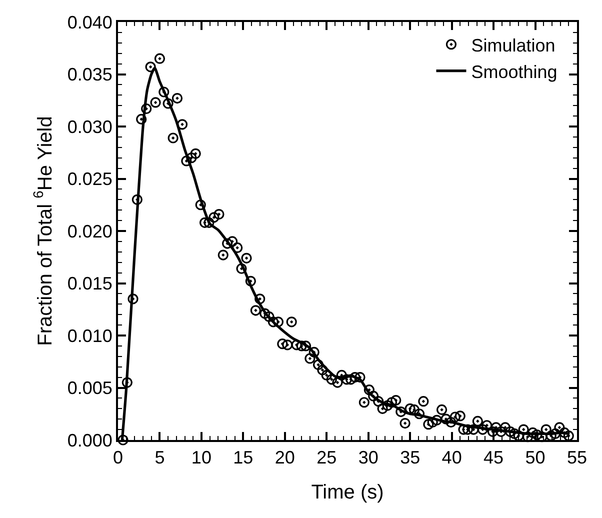 This screenshot has width=602, height=518. What do you see at coordinates (89, 22) in the screenshot?
I see `y-tick-label: 0.040` at bounding box center [89, 22].